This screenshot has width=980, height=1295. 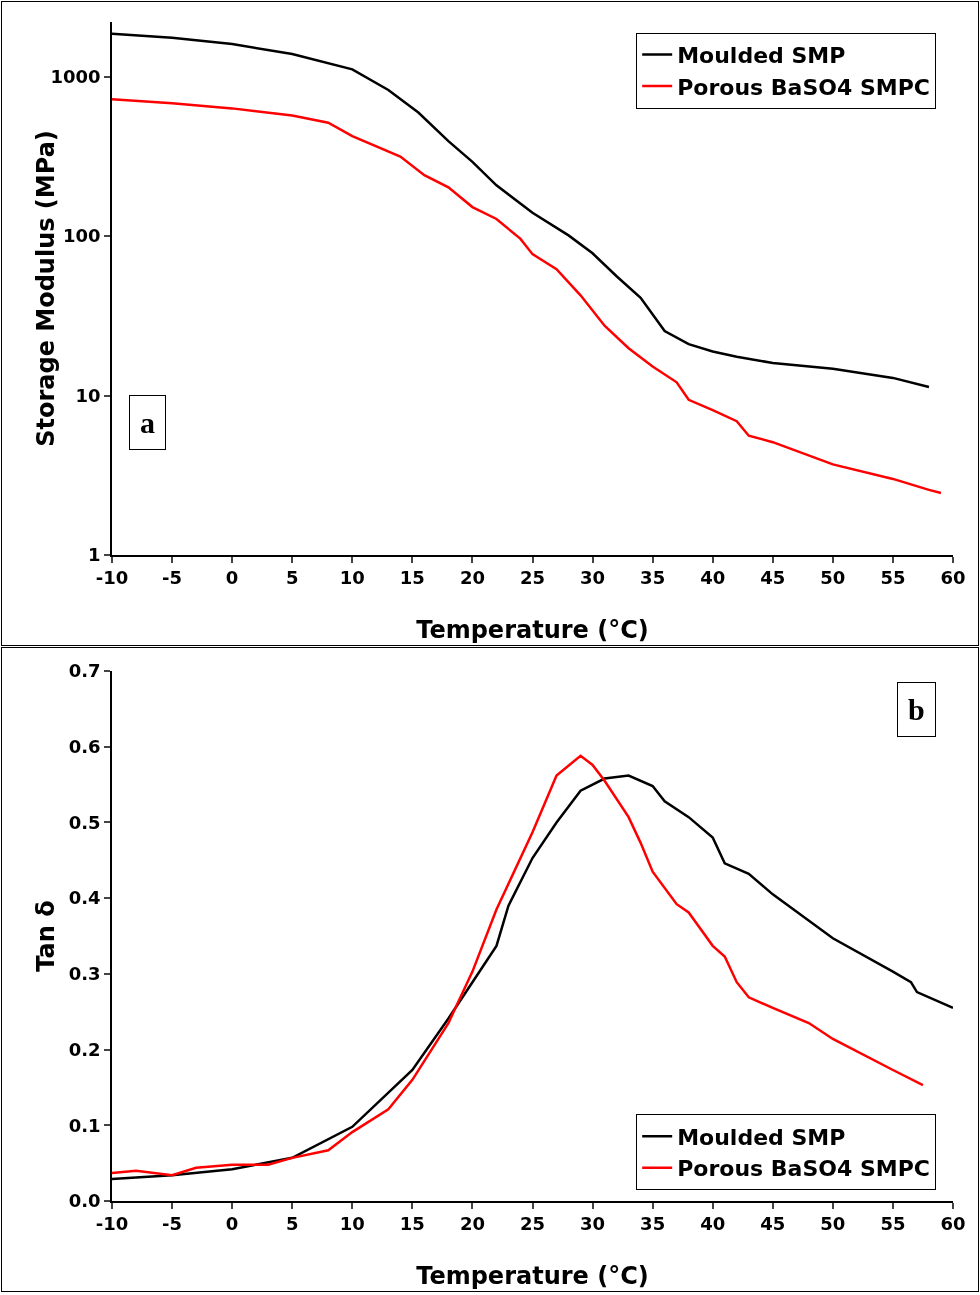 I want to click on y-tick-label: 0.2, so click(x=84, y=1049).